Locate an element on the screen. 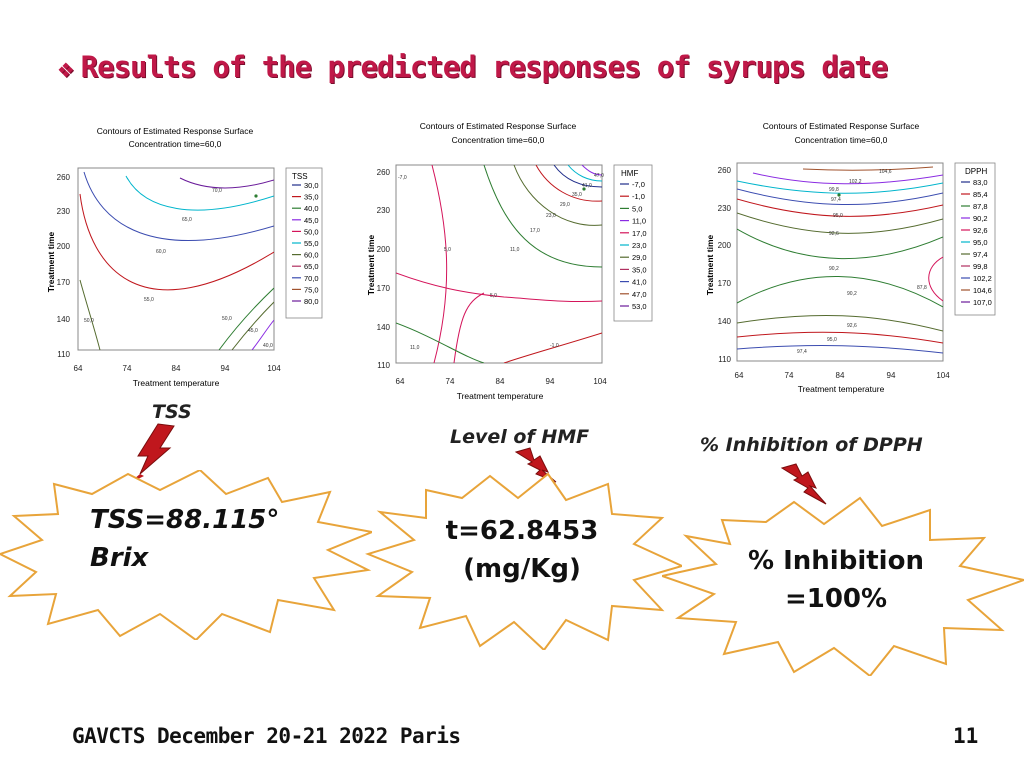 The image size is (1024, 768). tss-x-tick: 94 is located at coordinates (225, 368).